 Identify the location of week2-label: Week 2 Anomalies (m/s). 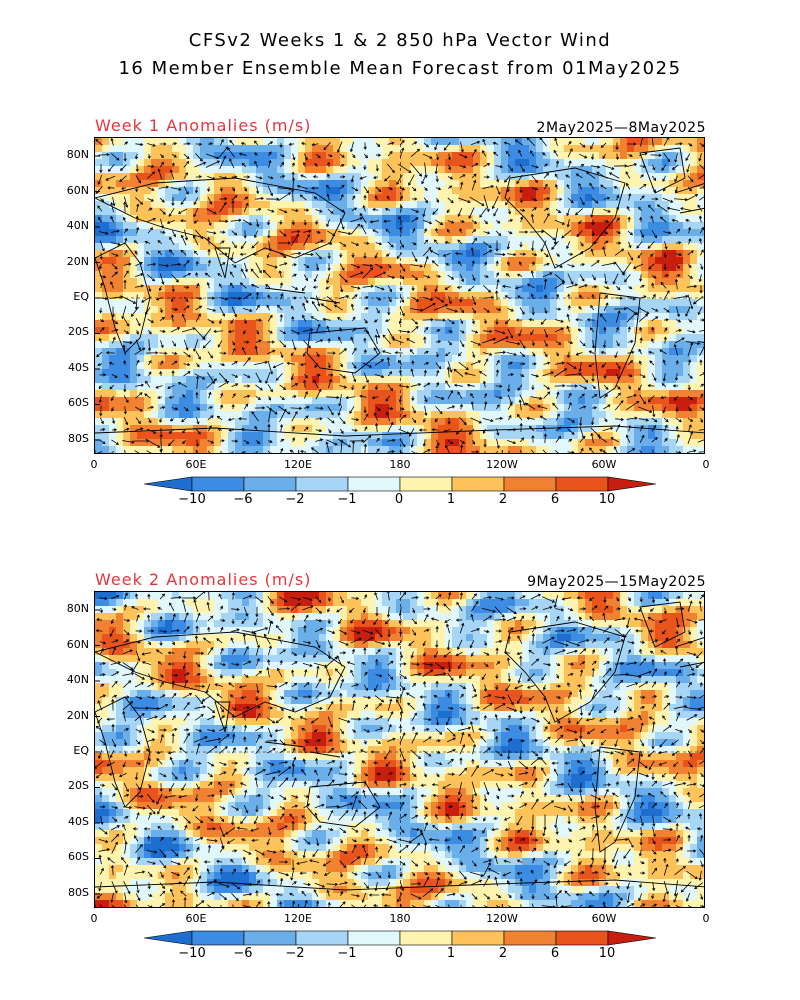
(203, 579).